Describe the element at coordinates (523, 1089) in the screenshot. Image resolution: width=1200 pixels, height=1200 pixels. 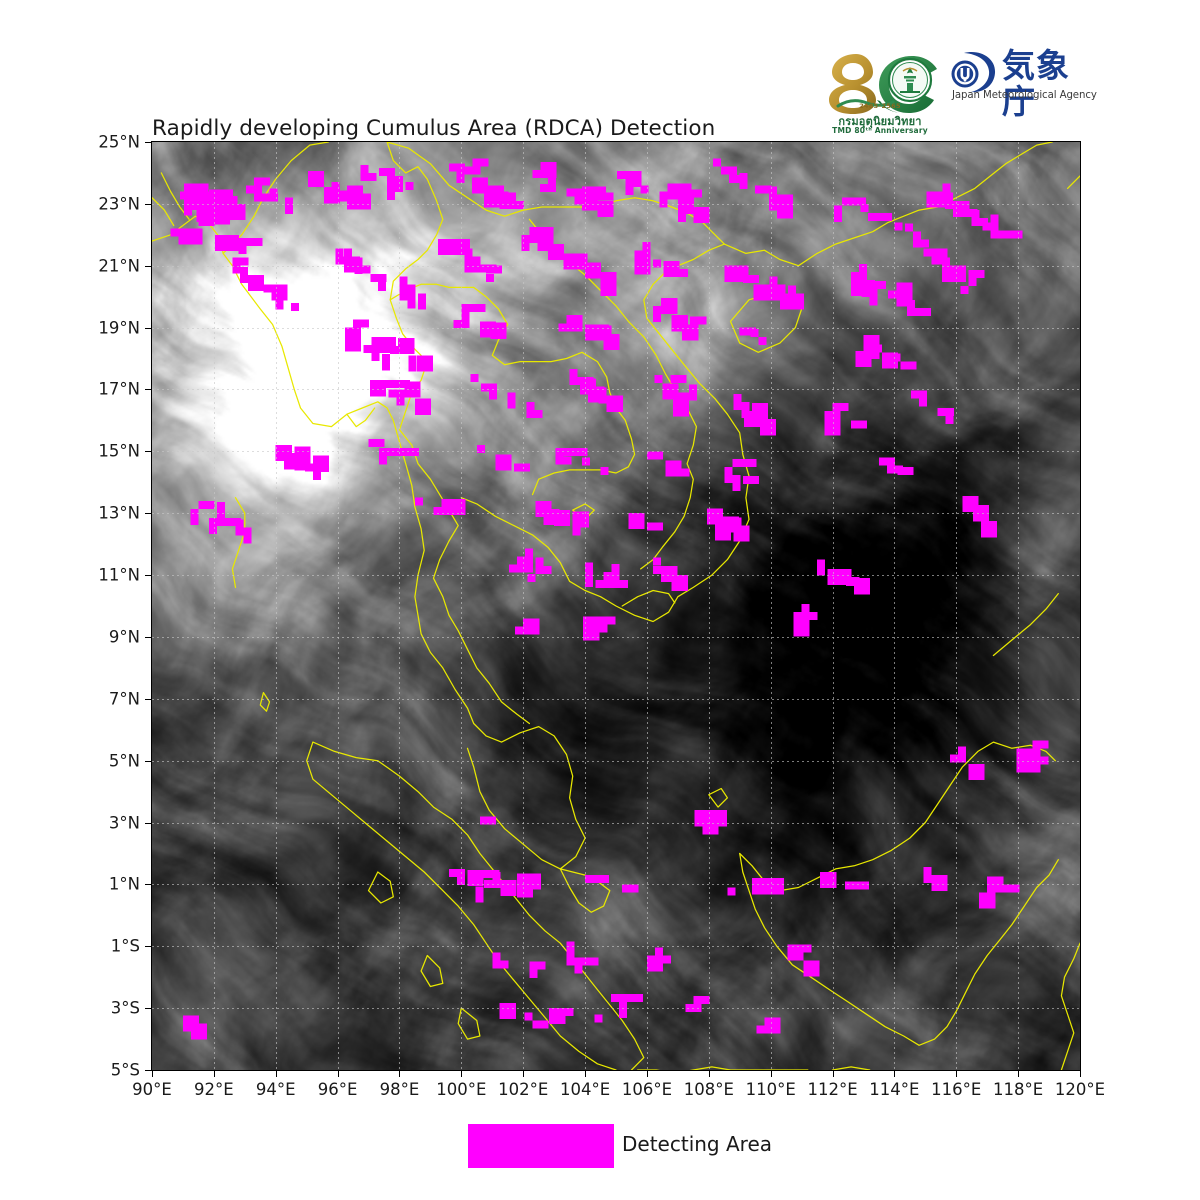
I see `x-axis-label: 102°E` at that location.